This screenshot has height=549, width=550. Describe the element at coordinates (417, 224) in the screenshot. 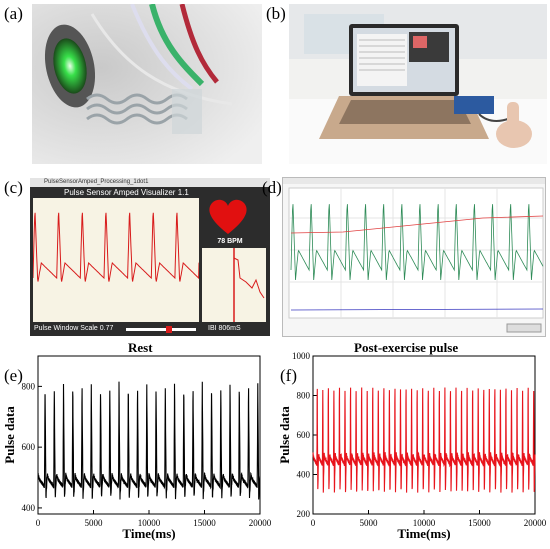

I see `plotter-bpm-line` at that location.